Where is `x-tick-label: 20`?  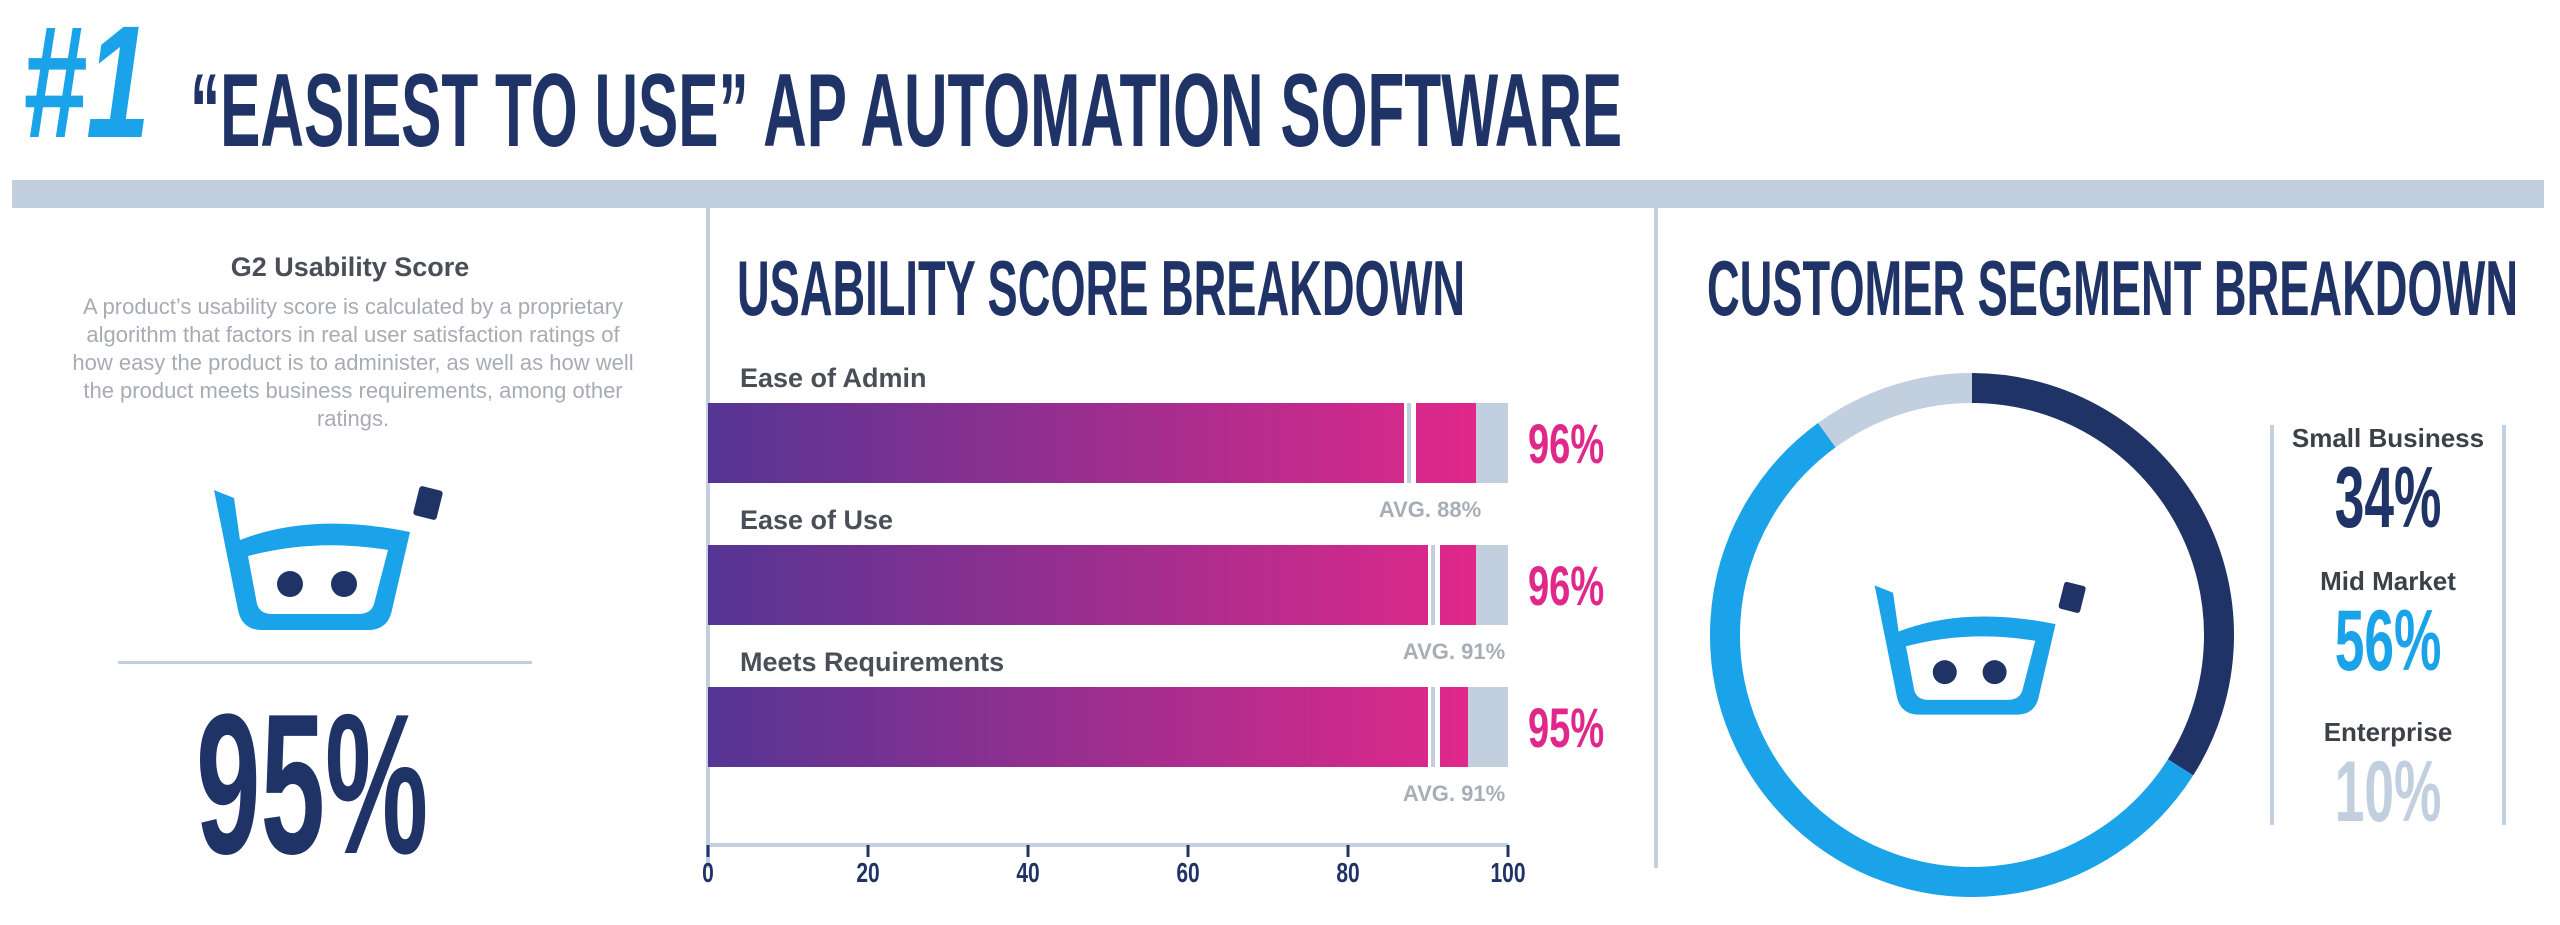 x-tick-label: 20 is located at coordinates (867, 873).